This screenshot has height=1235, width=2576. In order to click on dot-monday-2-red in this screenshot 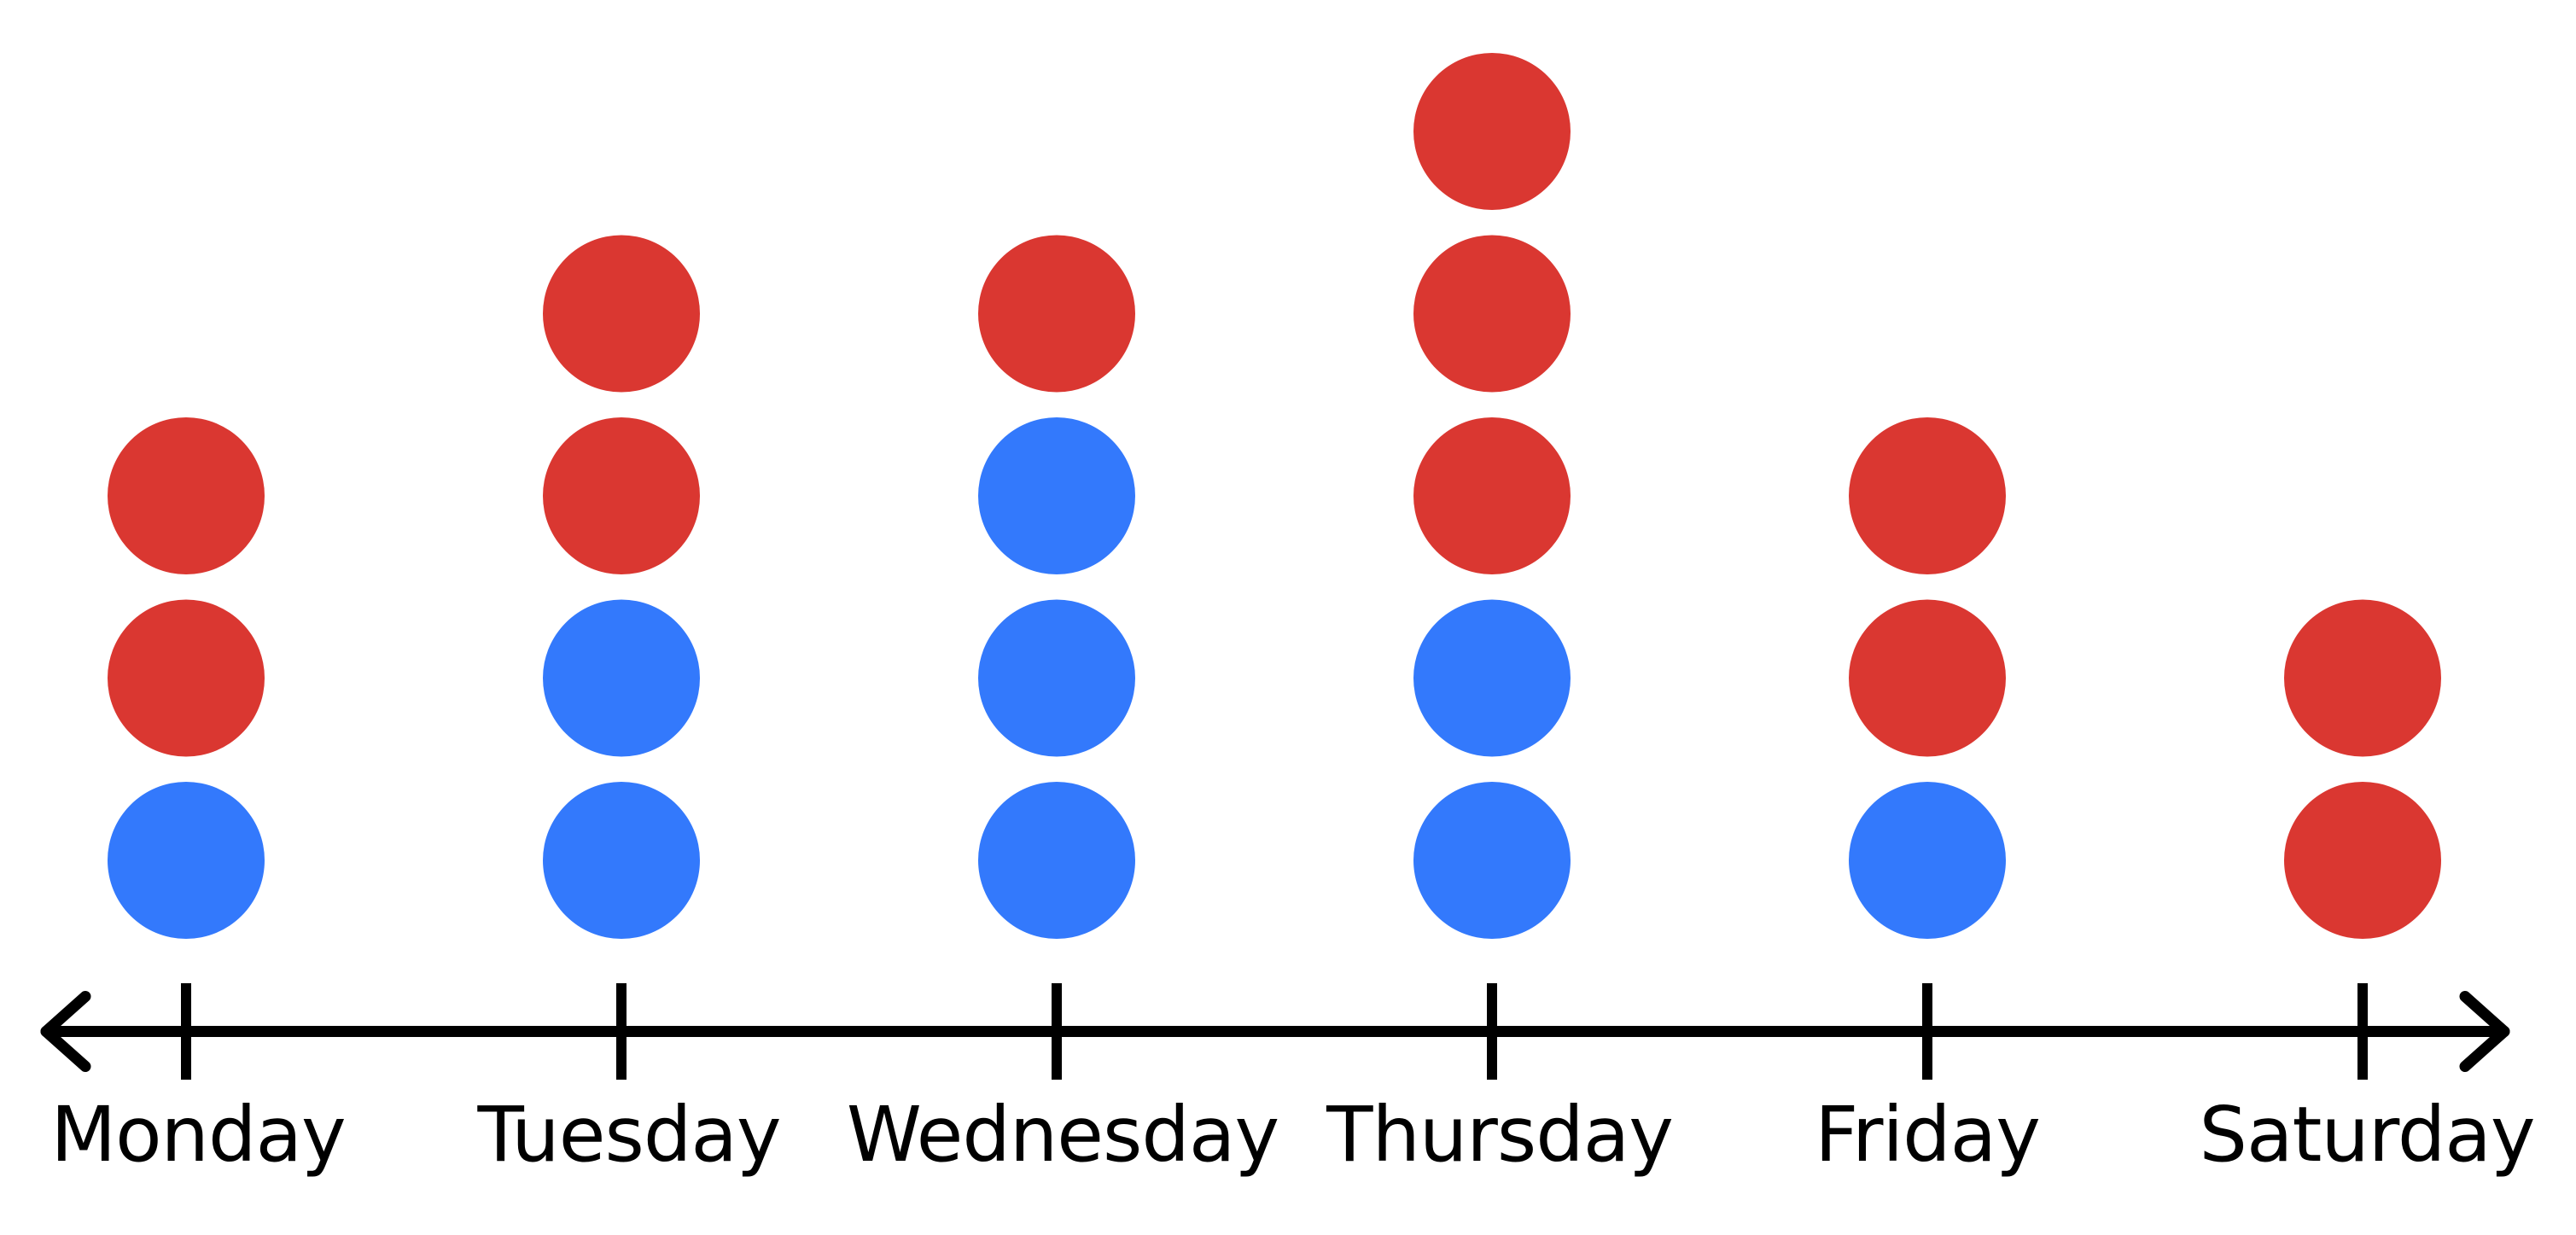, I will do `click(186, 678)`.